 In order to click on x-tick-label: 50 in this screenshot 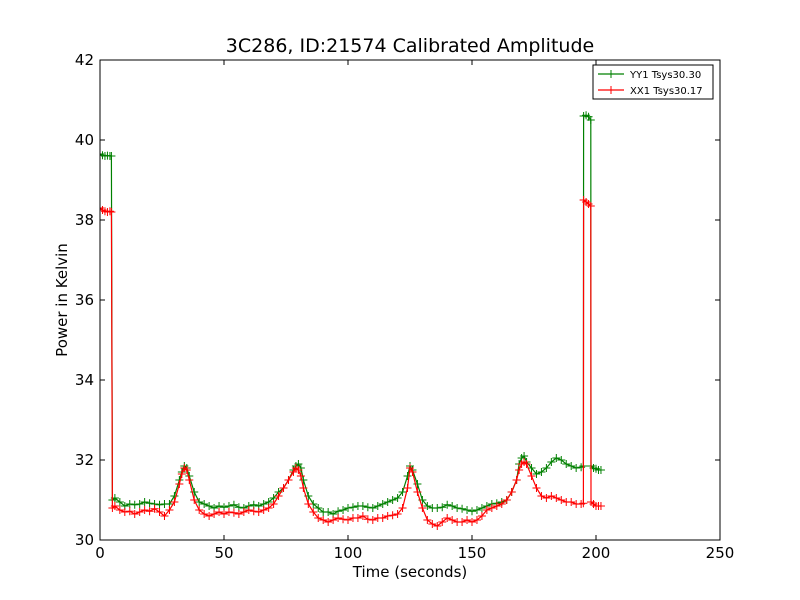, I will do `click(223, 553)`.